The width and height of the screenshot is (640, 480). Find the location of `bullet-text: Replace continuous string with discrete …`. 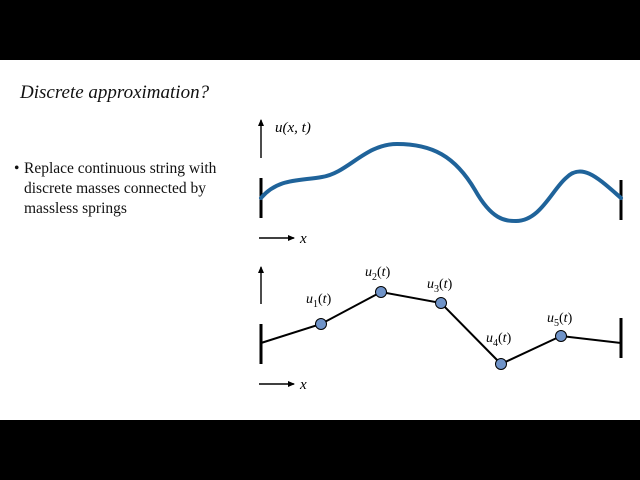

bullet-text: Replace continuous string with discrete … is located at coordinates (120, 188).